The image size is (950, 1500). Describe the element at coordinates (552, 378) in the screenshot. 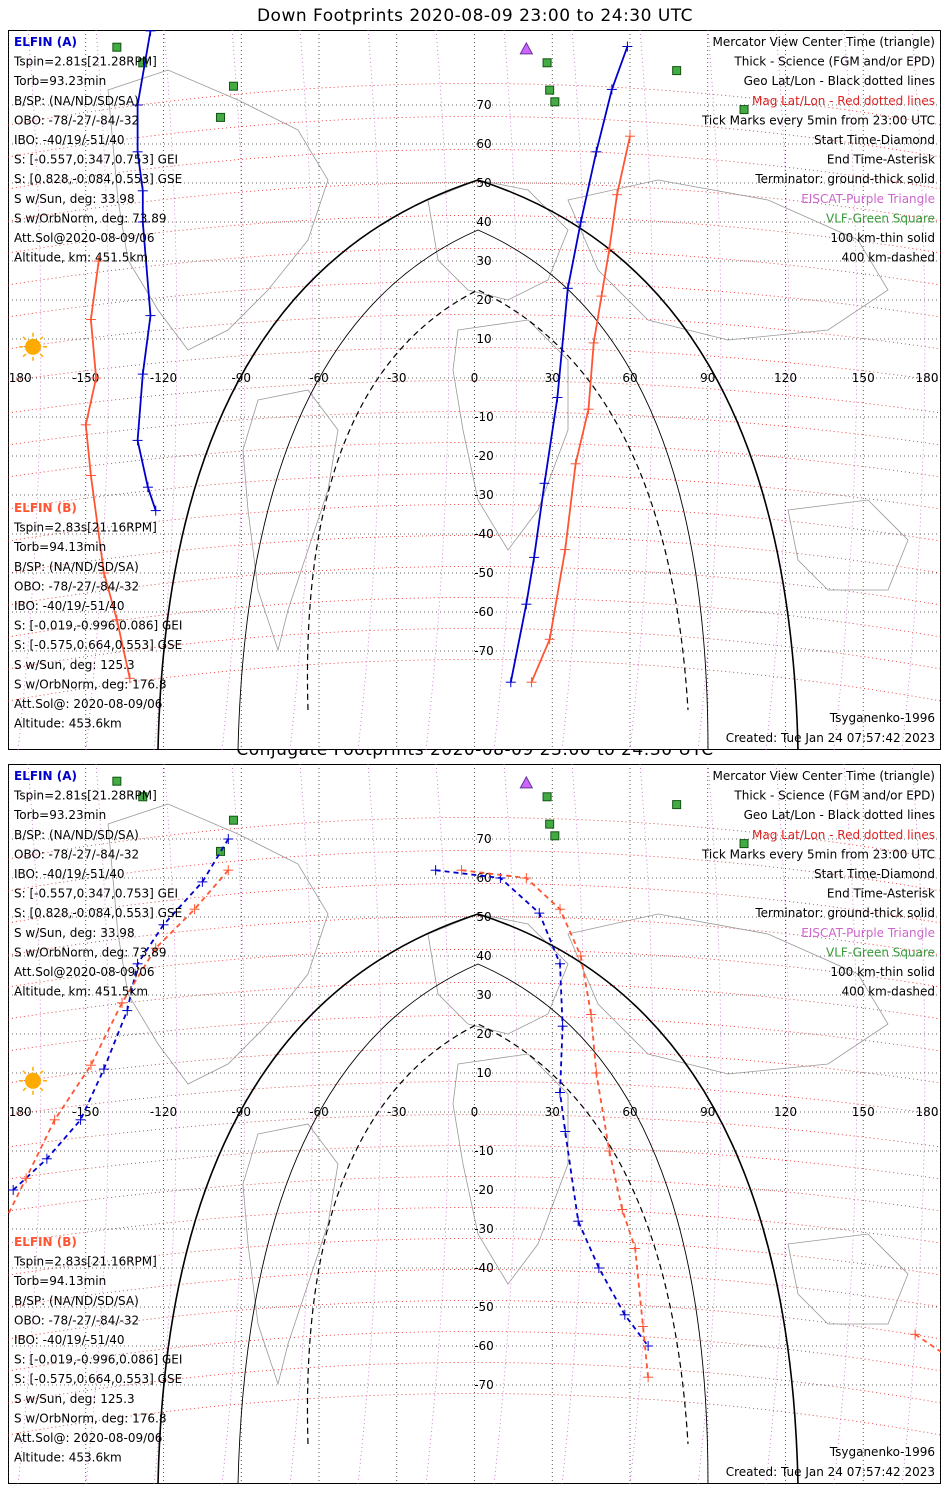

I see `lon-tick-label: 30` at that location.